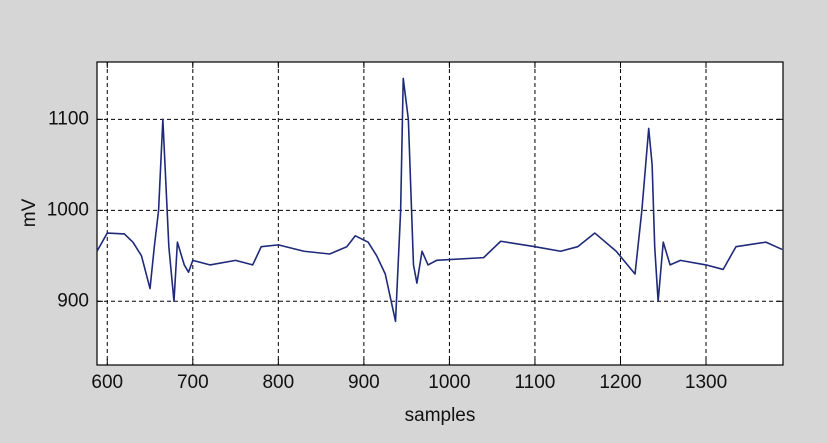 The width and height of the screenshot is (827, 443). What do you see at coordinates (535, 382) in the screenshot?
I see `x-tick-label: 1100` at bounding box center [535, 382].